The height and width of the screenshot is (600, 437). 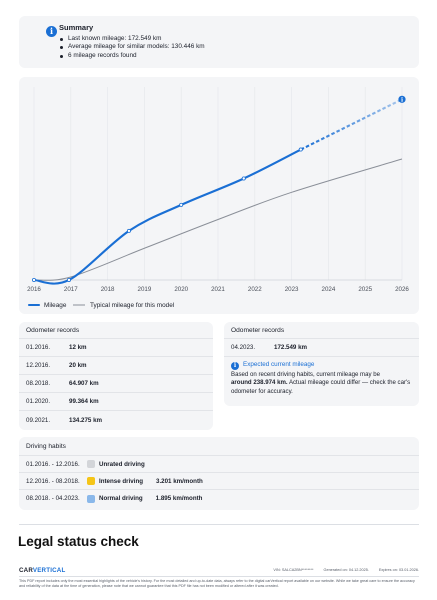 What do you see at coordinates (291, 347) in the screenshot?
I see `record-value: 172.549 km` at bounding box center [291, 347].